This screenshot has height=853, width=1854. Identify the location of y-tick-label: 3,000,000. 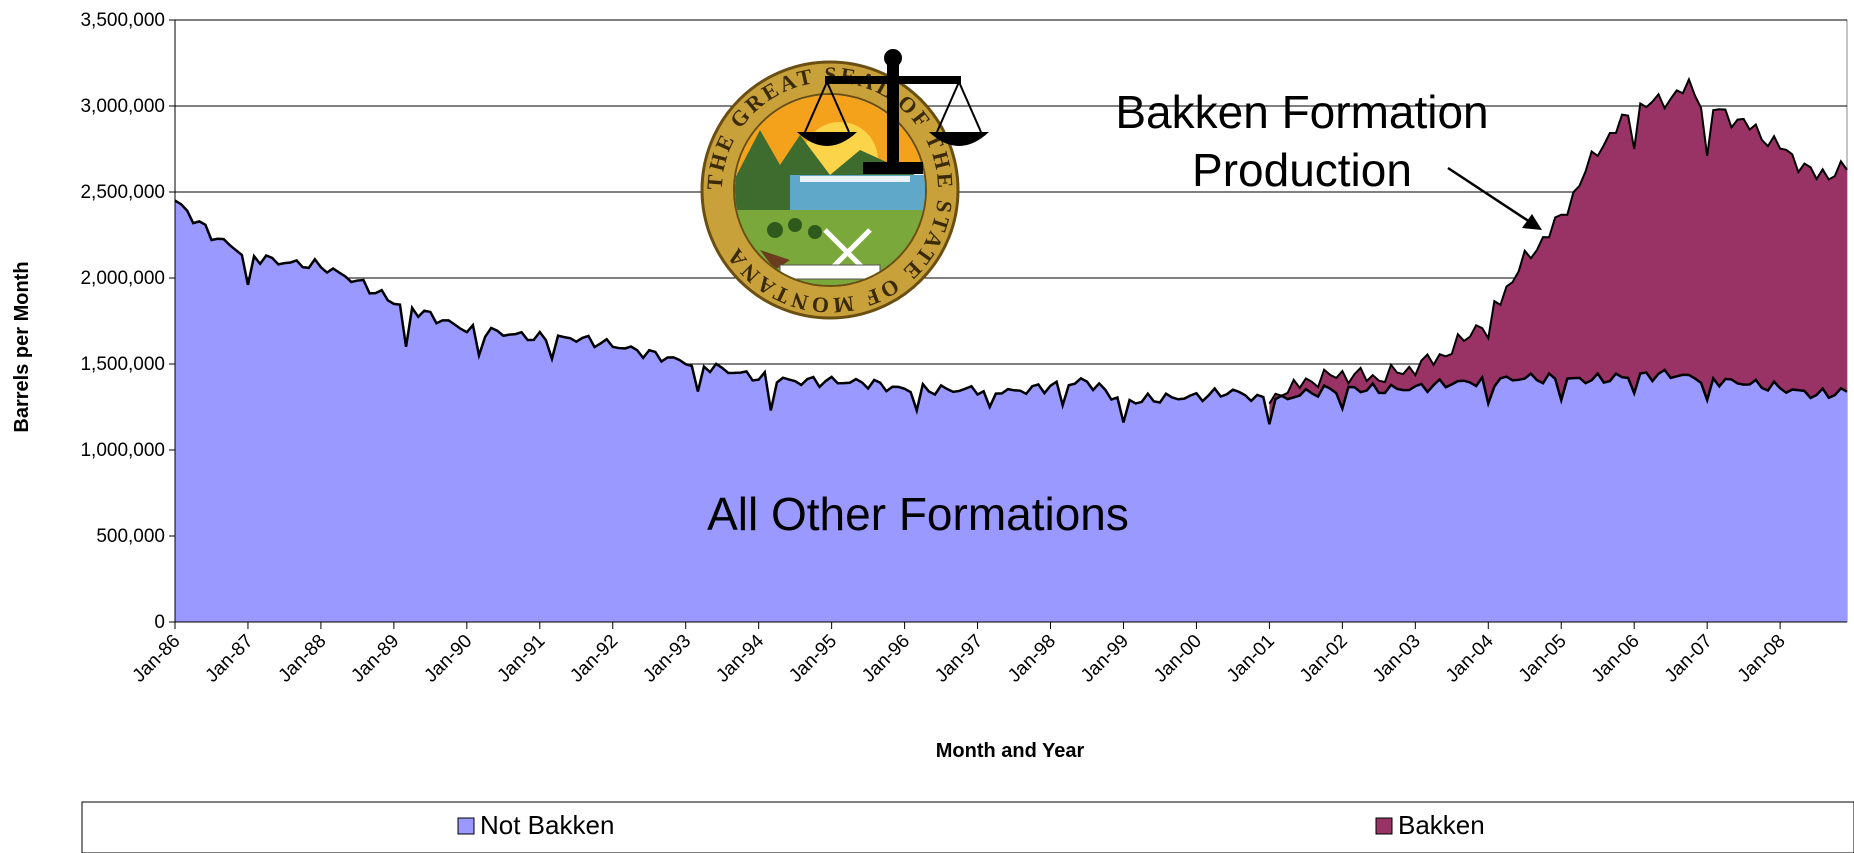
(122, 106).